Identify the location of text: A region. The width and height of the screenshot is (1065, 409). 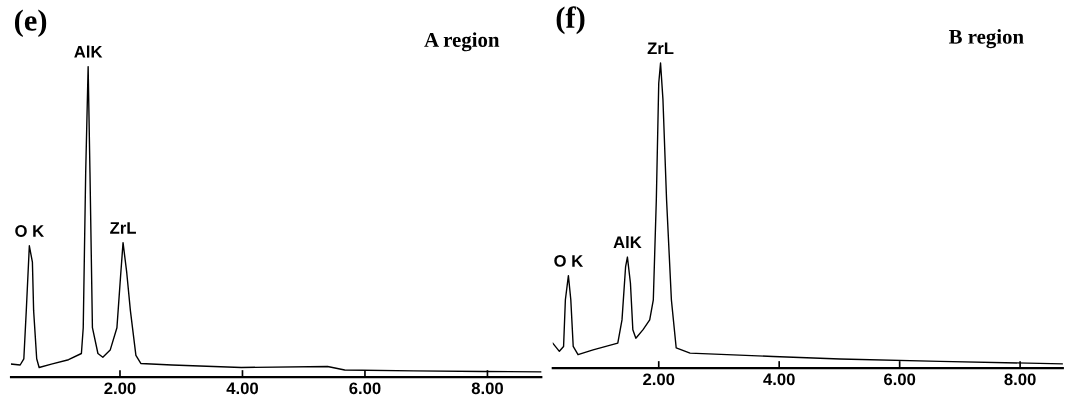
(462, 42).